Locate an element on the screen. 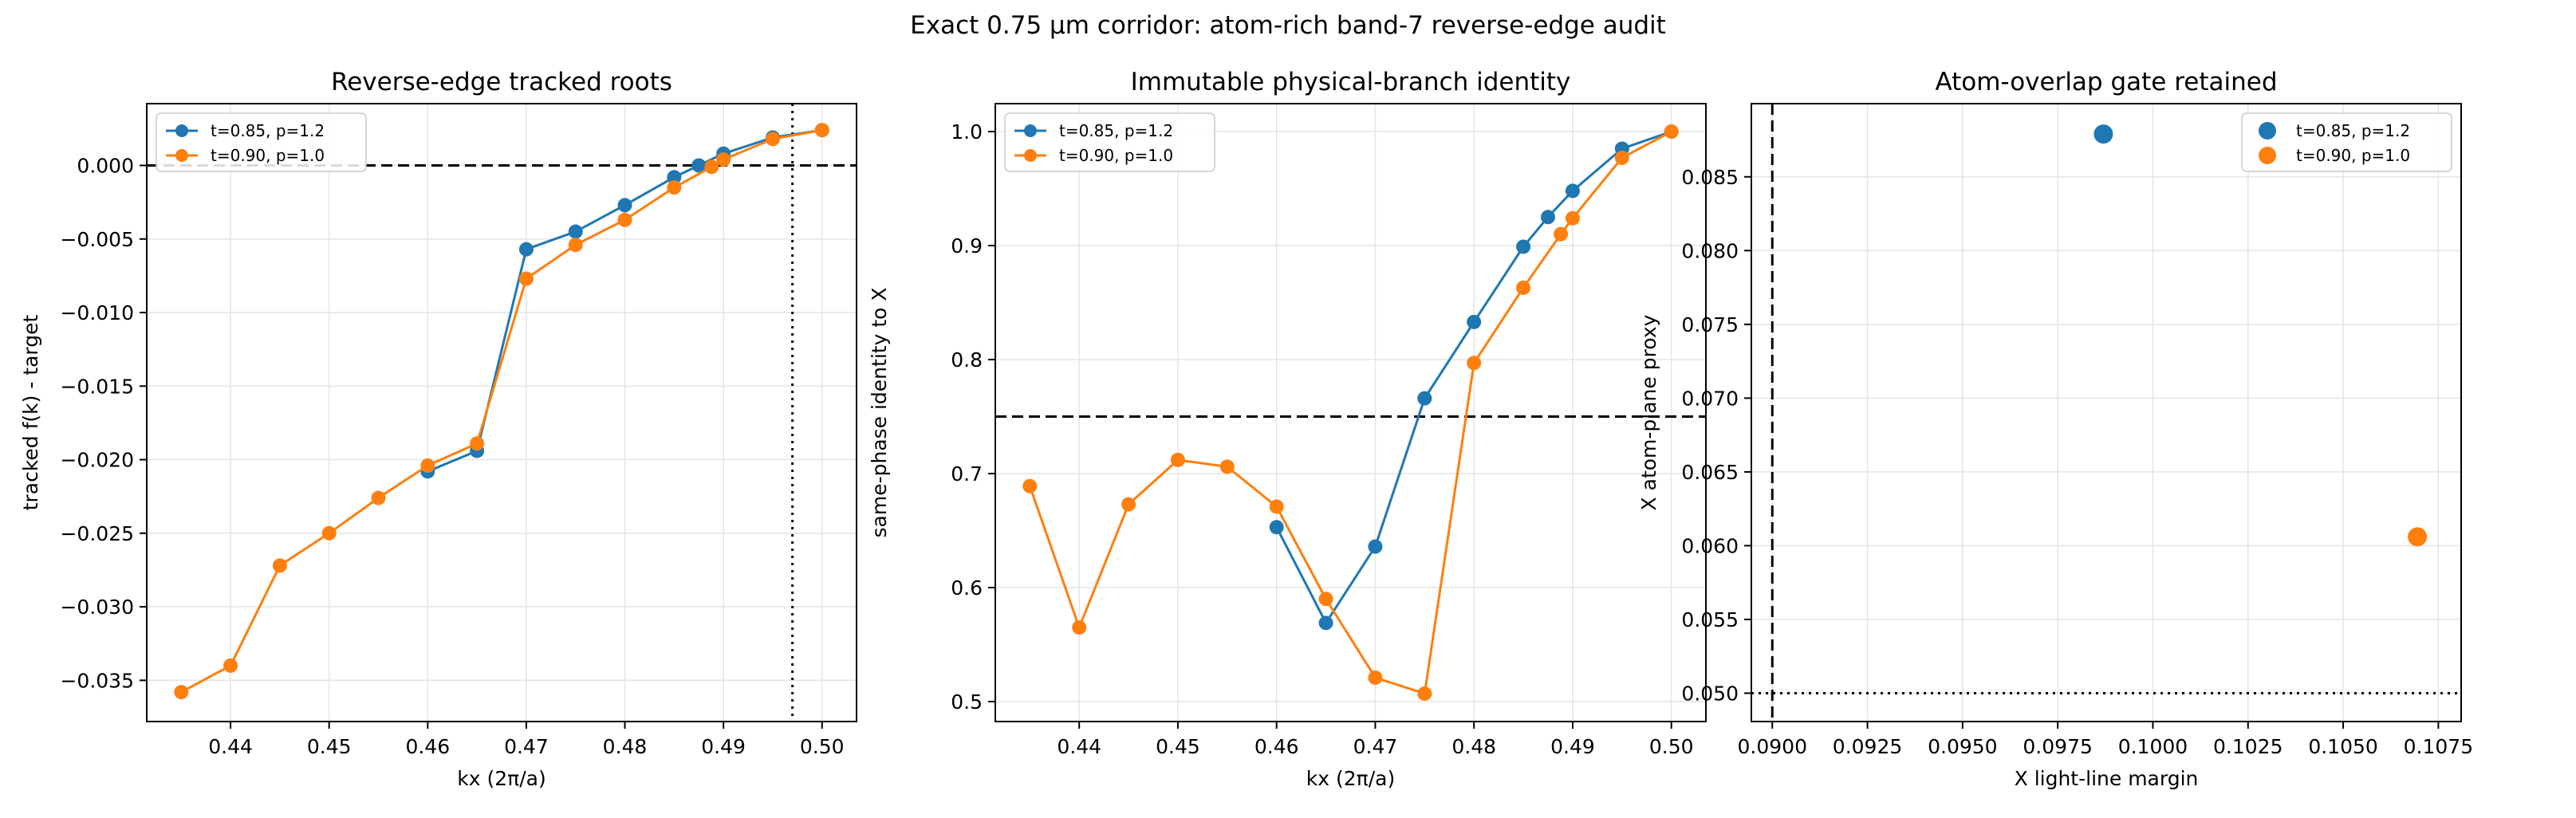  x-tick-label: 0.45 is located at coordinates (1178, 746).